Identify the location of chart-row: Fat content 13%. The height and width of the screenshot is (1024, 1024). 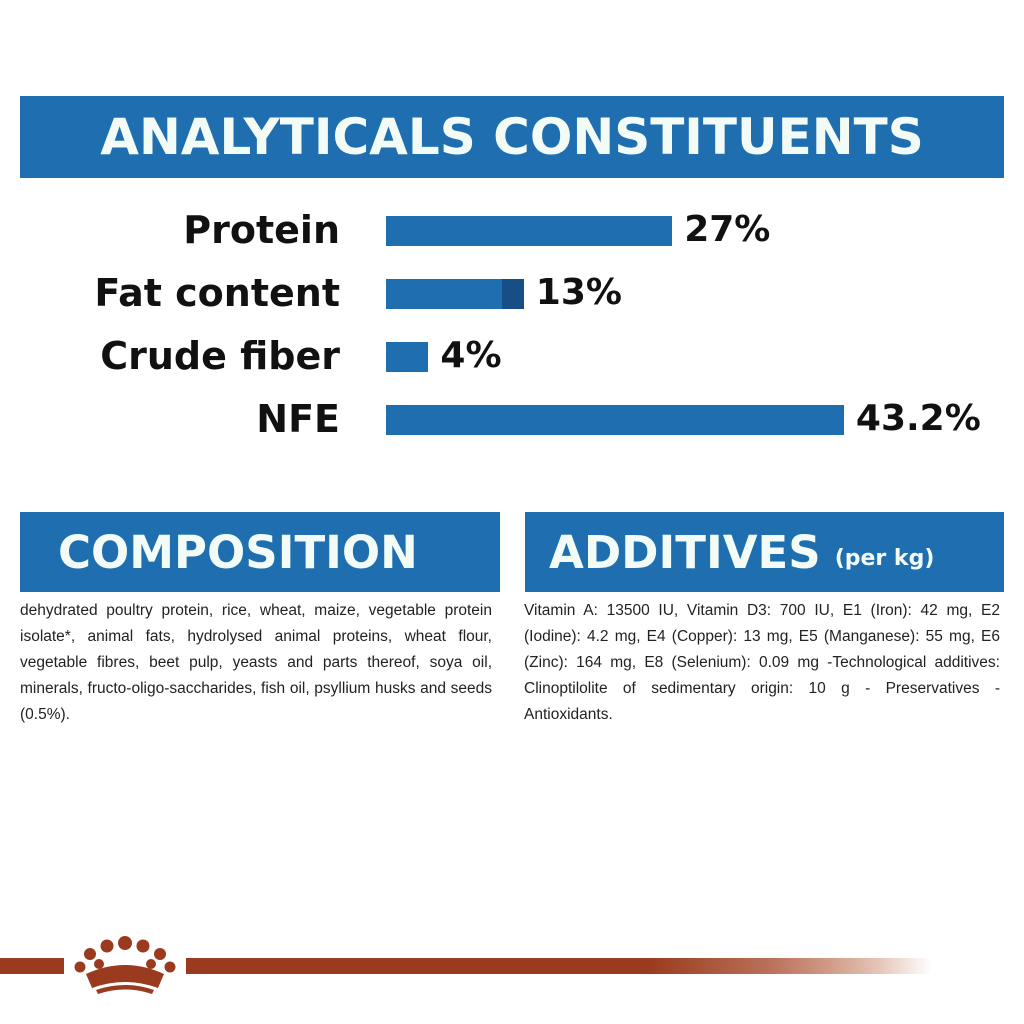
(512, 293).